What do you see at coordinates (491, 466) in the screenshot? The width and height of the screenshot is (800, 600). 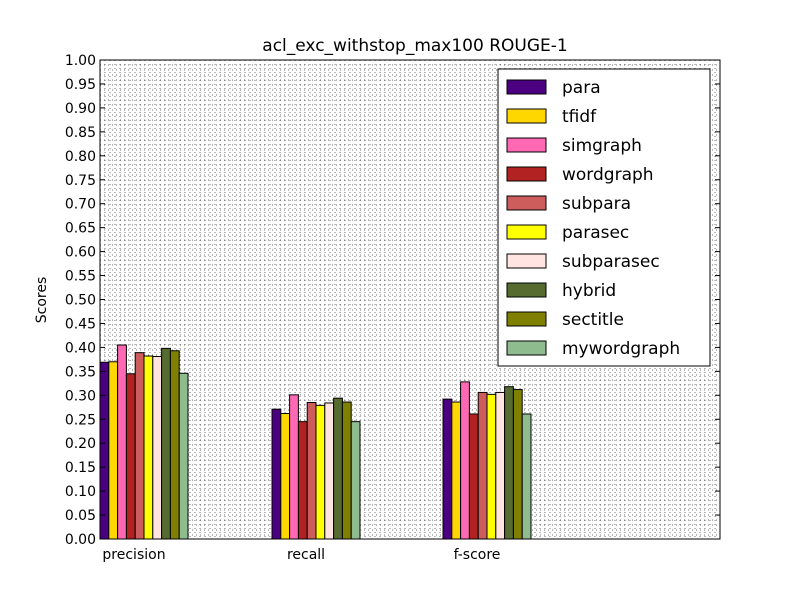 I see `bar-parasec-f-score` at bounding box center [491, 466].